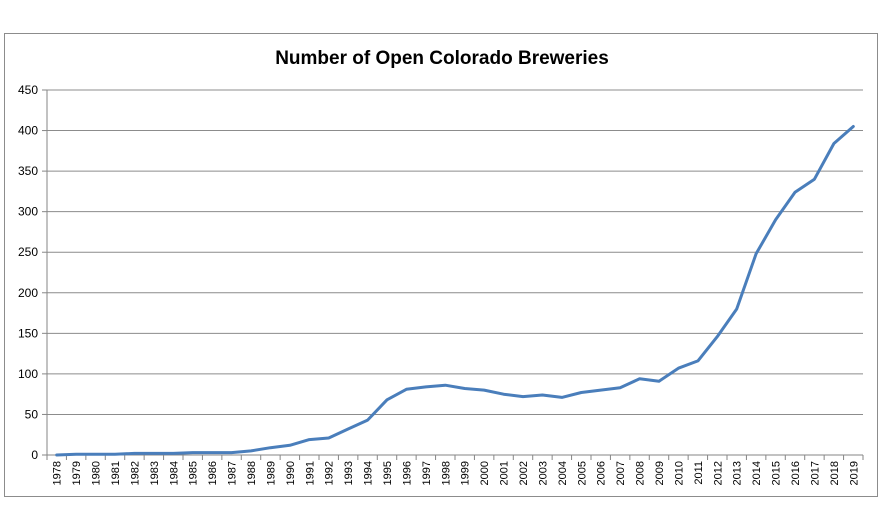 Image resolution: width=884 pixels, height=531 pixels. What do you see at coordinates (271, 473) in the screenshot?
I see `x-tick-label: 1989` at bounding box center [271, 473].